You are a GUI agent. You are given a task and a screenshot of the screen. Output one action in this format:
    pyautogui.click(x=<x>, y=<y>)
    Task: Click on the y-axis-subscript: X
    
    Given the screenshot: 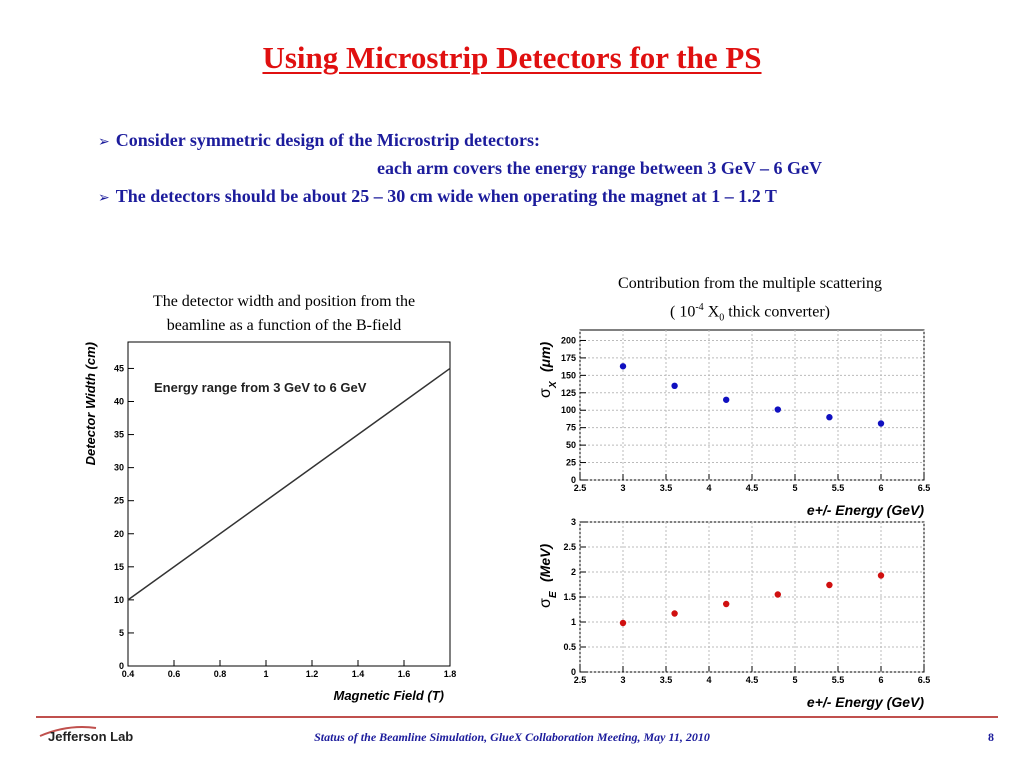 What is the action you would take?
    pyautogui.click(x=553, y=384)
    